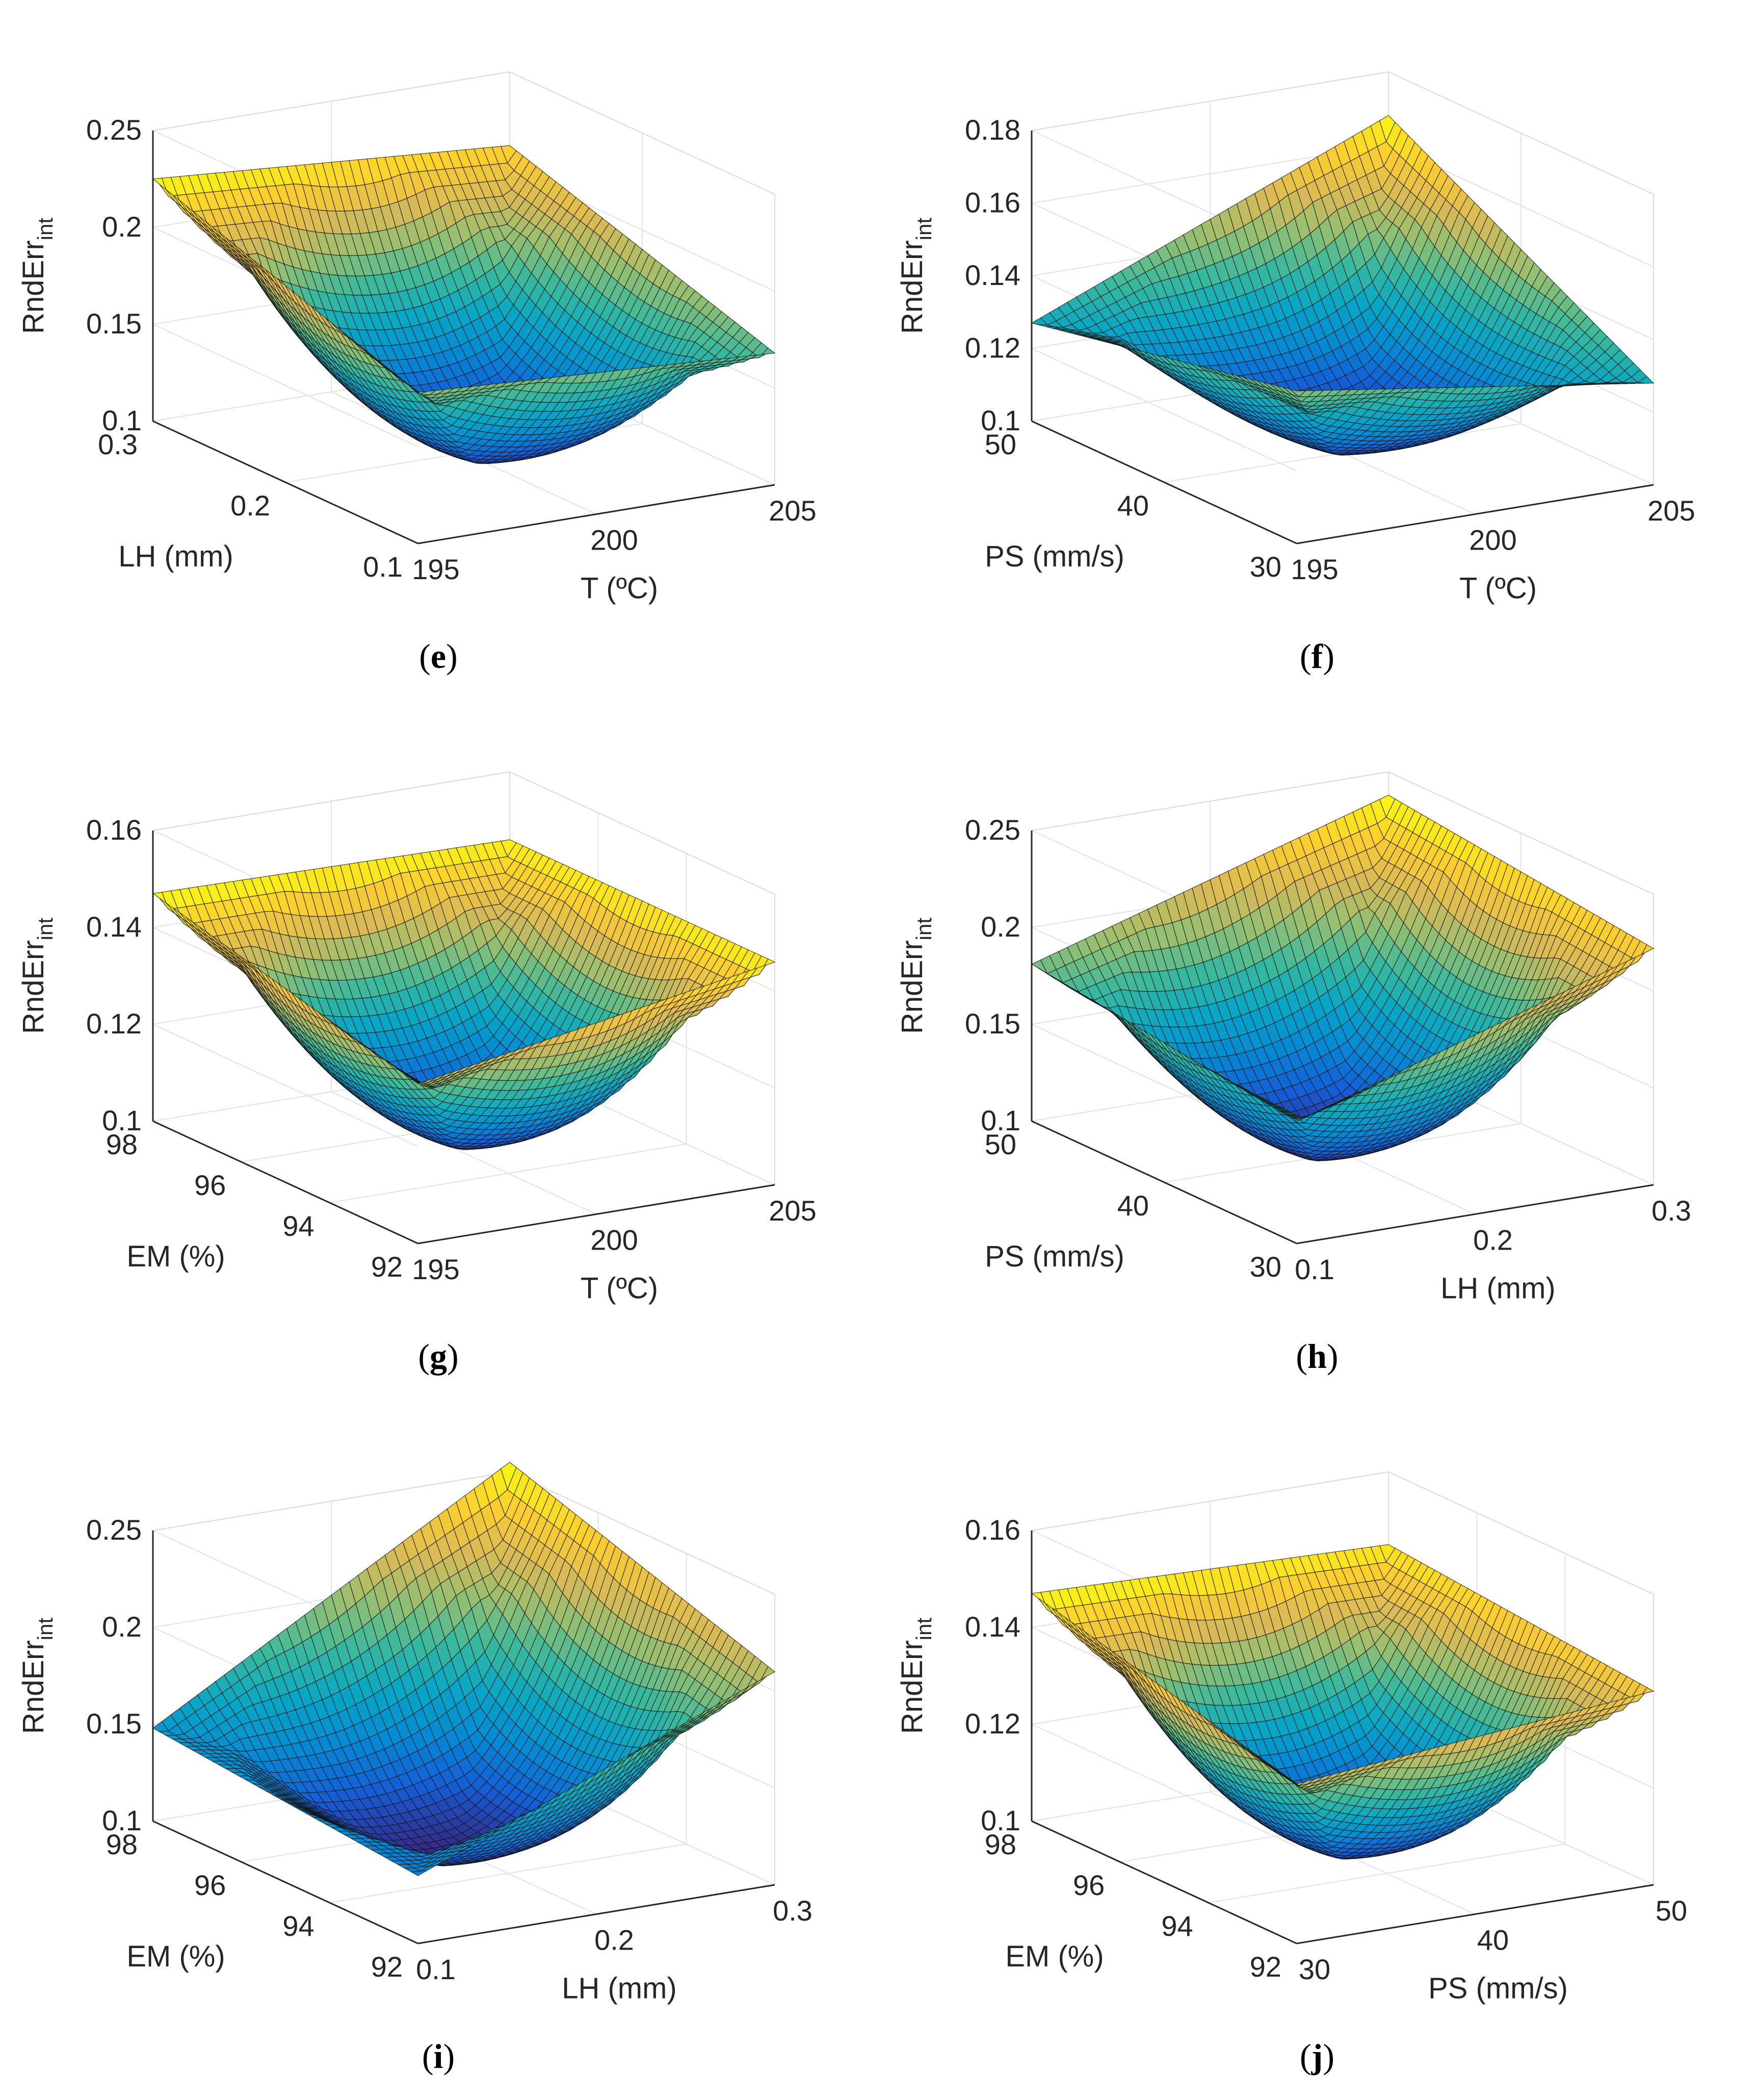  What do you see at coordinates (122, 1144) in the screenshot?
I see `y-tick-label: 98` at bounding box center [122, 1144].